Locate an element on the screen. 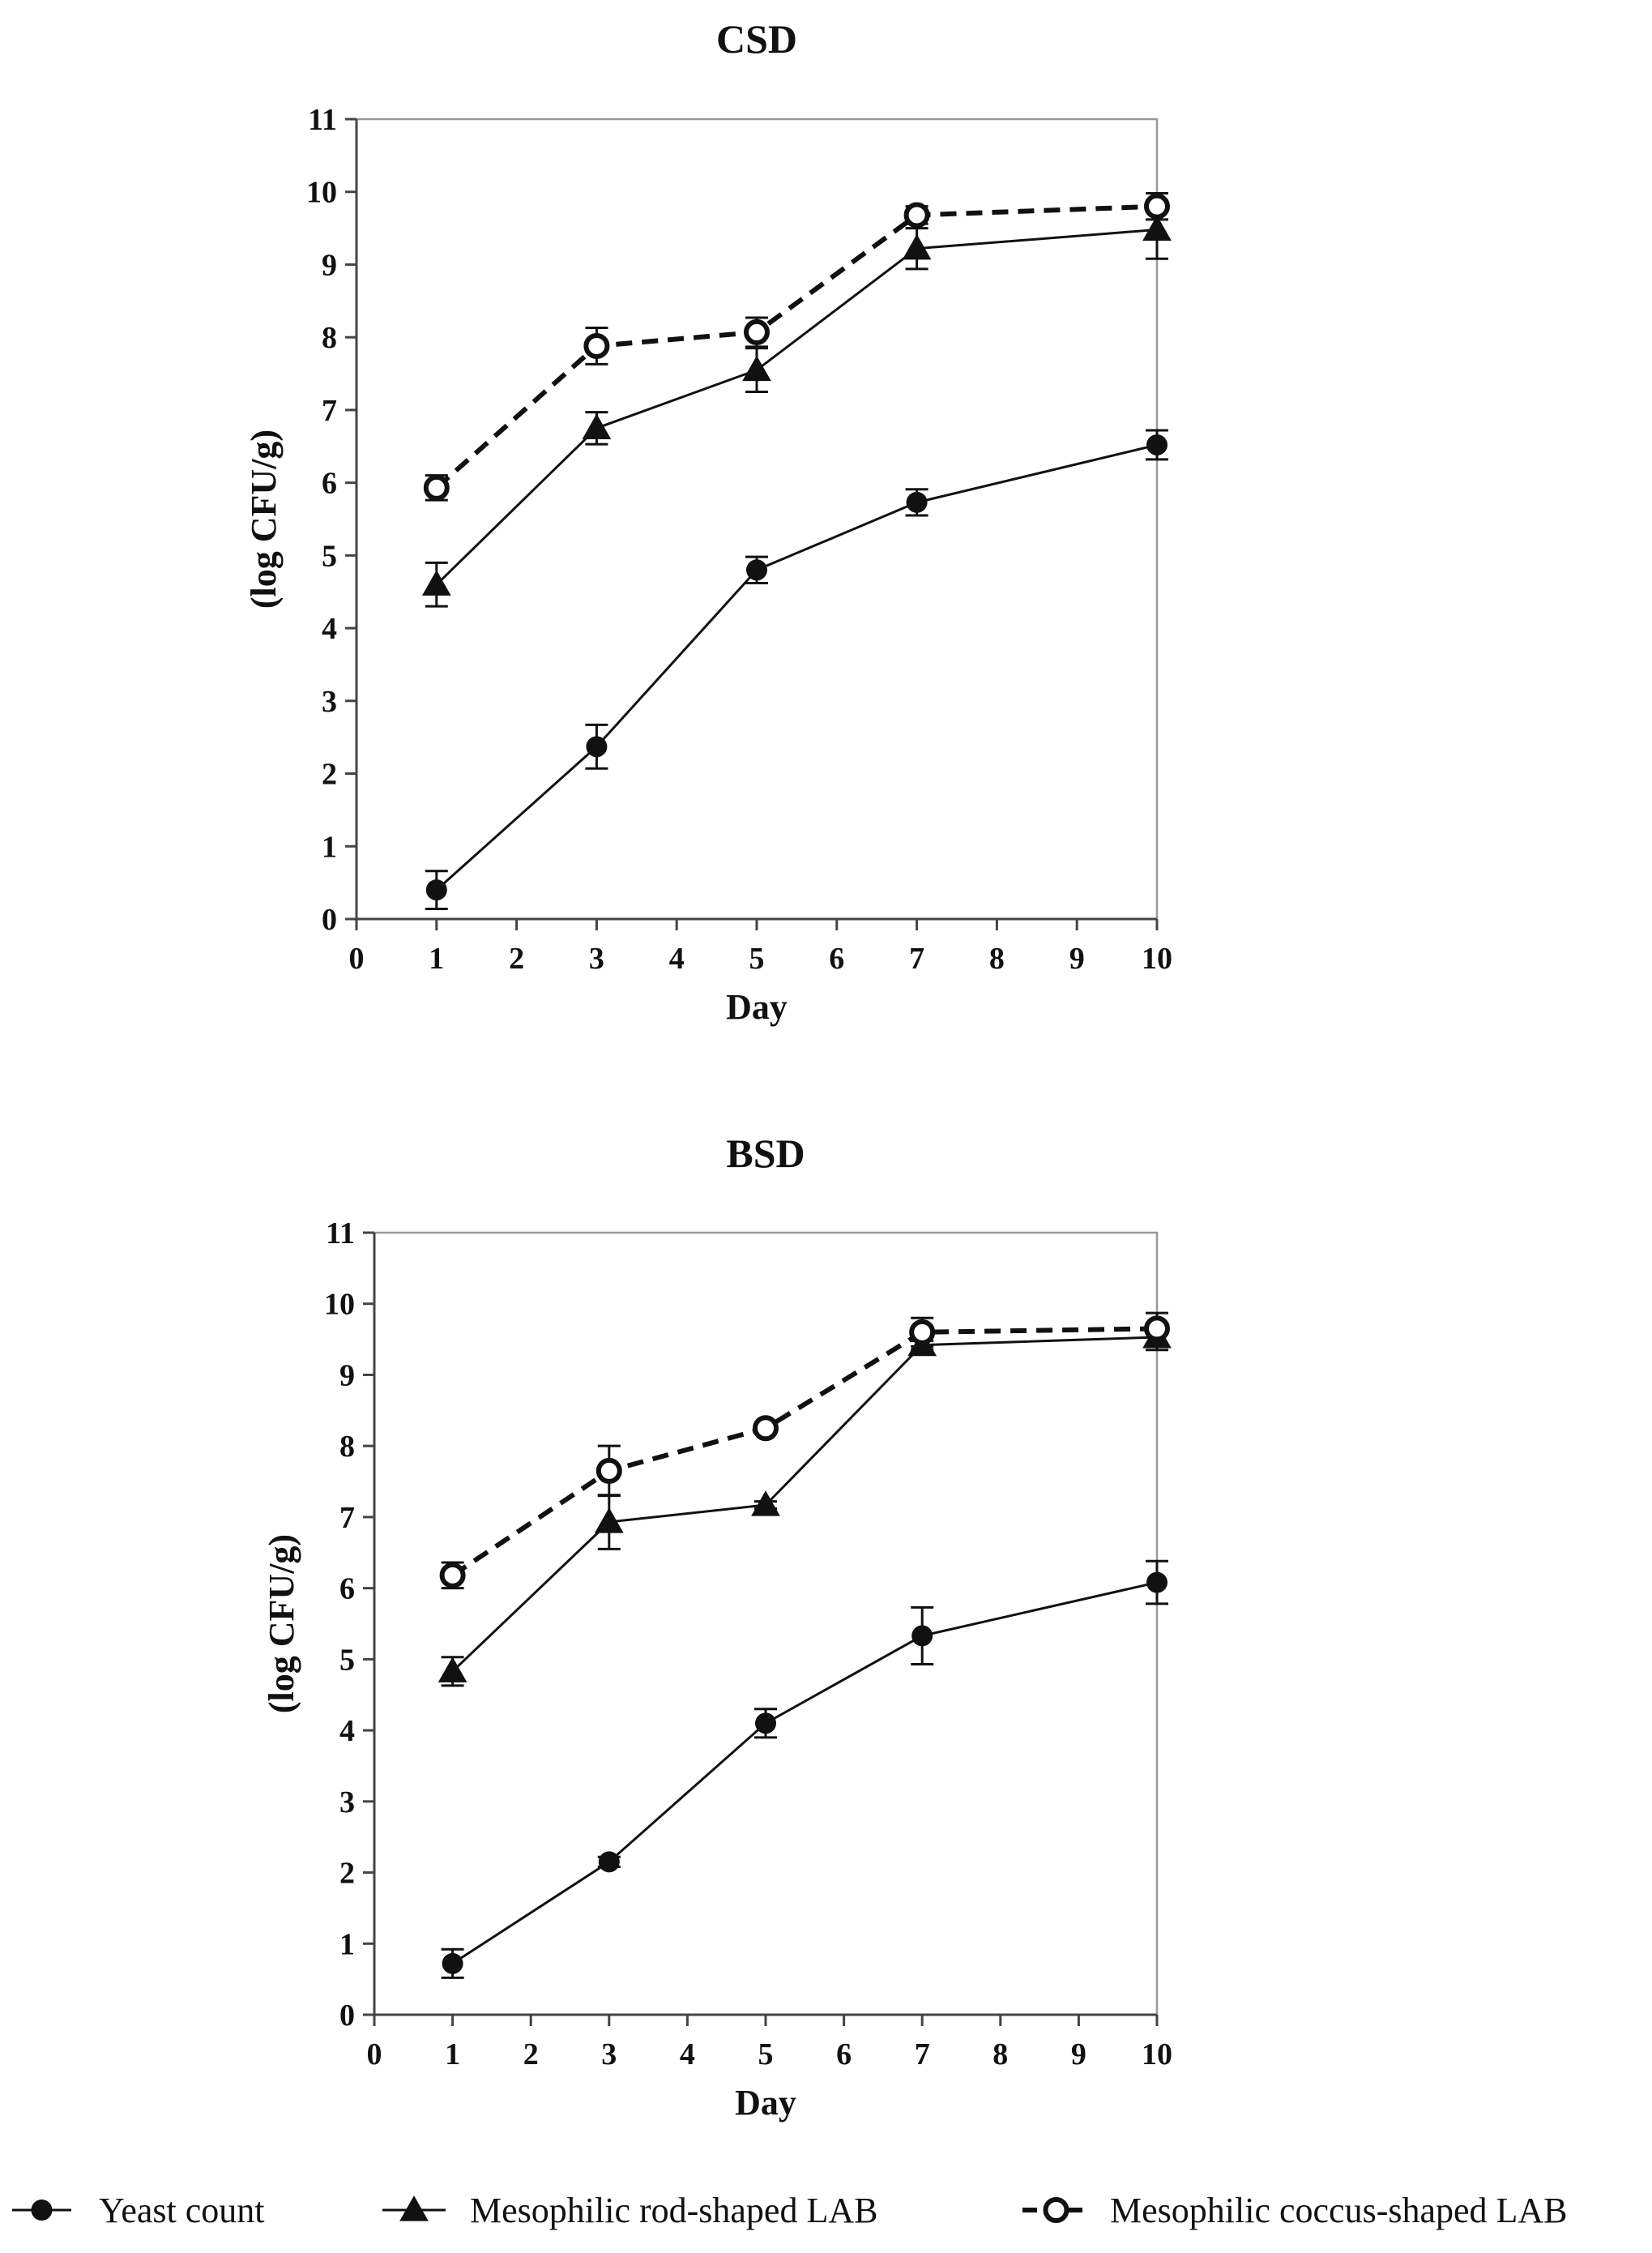 This screenshot has width=1652, height=2253. chart-title: BSD is located at coordinates (765, 1153).